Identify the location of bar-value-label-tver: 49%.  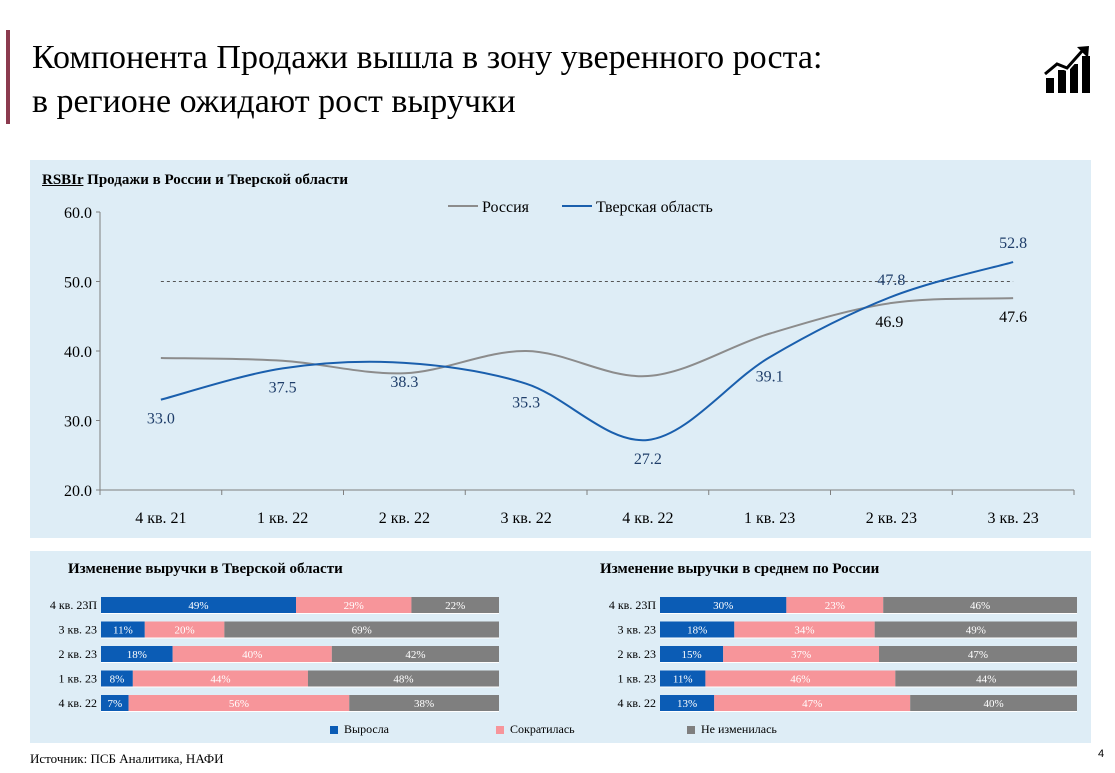
(198, 606).